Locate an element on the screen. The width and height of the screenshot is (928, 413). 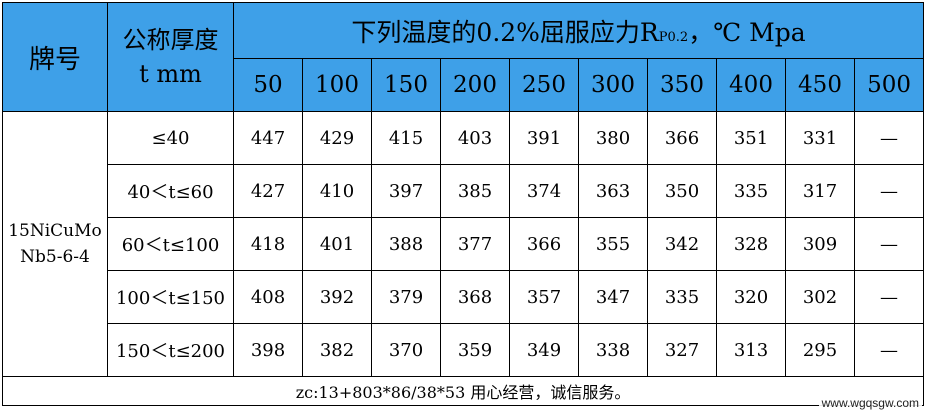
value-cell: 363 is located at coordinates (613, 191).